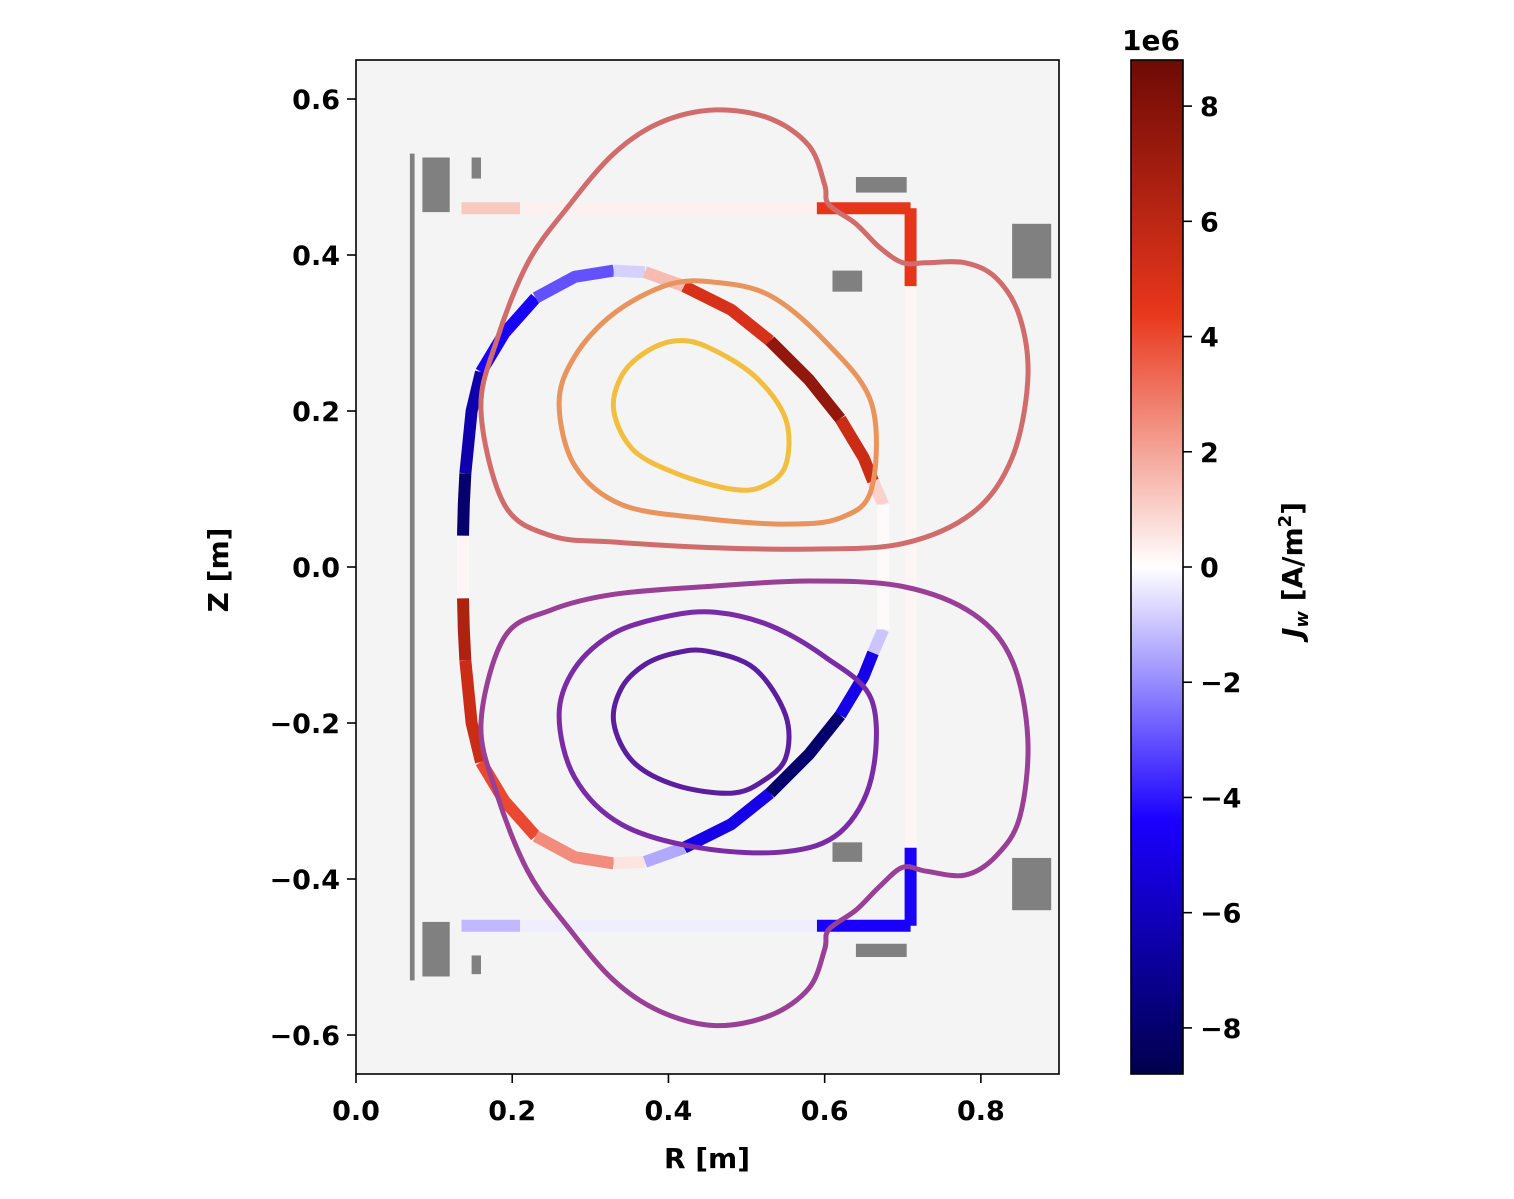 The height and width of the screenshot is (1199, 1514). Describe the element at coordinates (707, 1158) in the screenshot. I see `x-axis-label: R [m]` at that location.